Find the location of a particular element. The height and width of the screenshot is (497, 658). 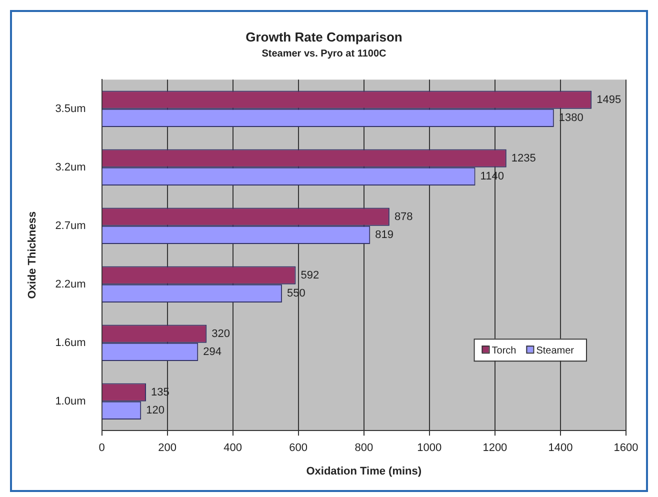

y-tick-label: 1.0um is located at coordinates (70, 401).